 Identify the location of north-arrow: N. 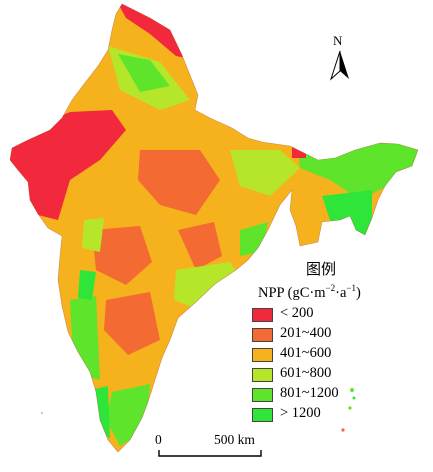
(340, 61).